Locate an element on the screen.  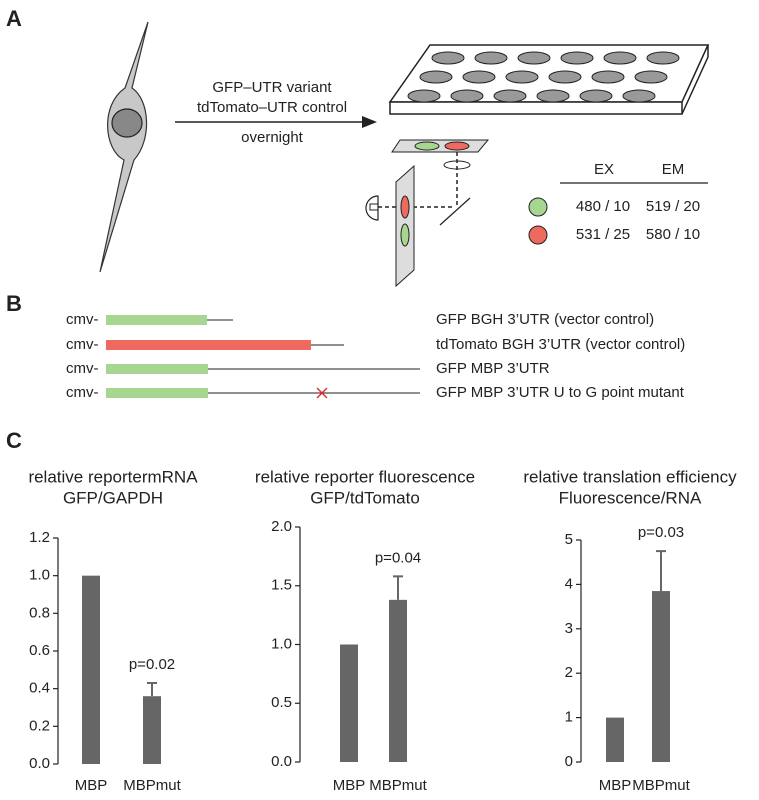
construct: cmv- tdTomato BGH 3’UTR (vector control) is located at coordinates (375, 344).